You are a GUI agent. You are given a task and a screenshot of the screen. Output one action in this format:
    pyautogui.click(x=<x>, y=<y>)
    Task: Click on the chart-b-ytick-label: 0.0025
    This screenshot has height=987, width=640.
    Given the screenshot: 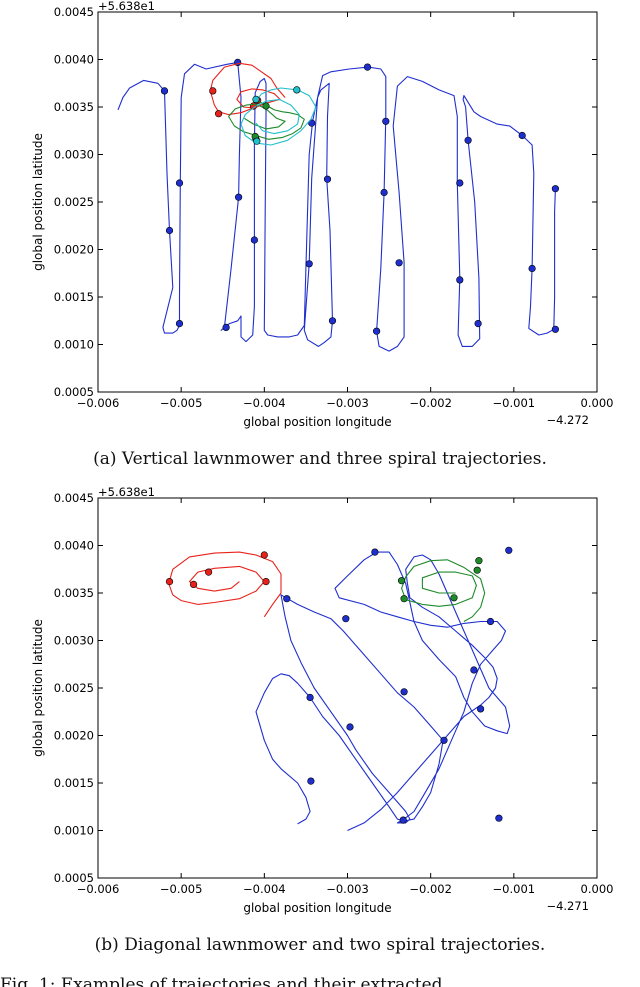 What is the action you would take?
    pyautogui.click(x=74, y=688)
    